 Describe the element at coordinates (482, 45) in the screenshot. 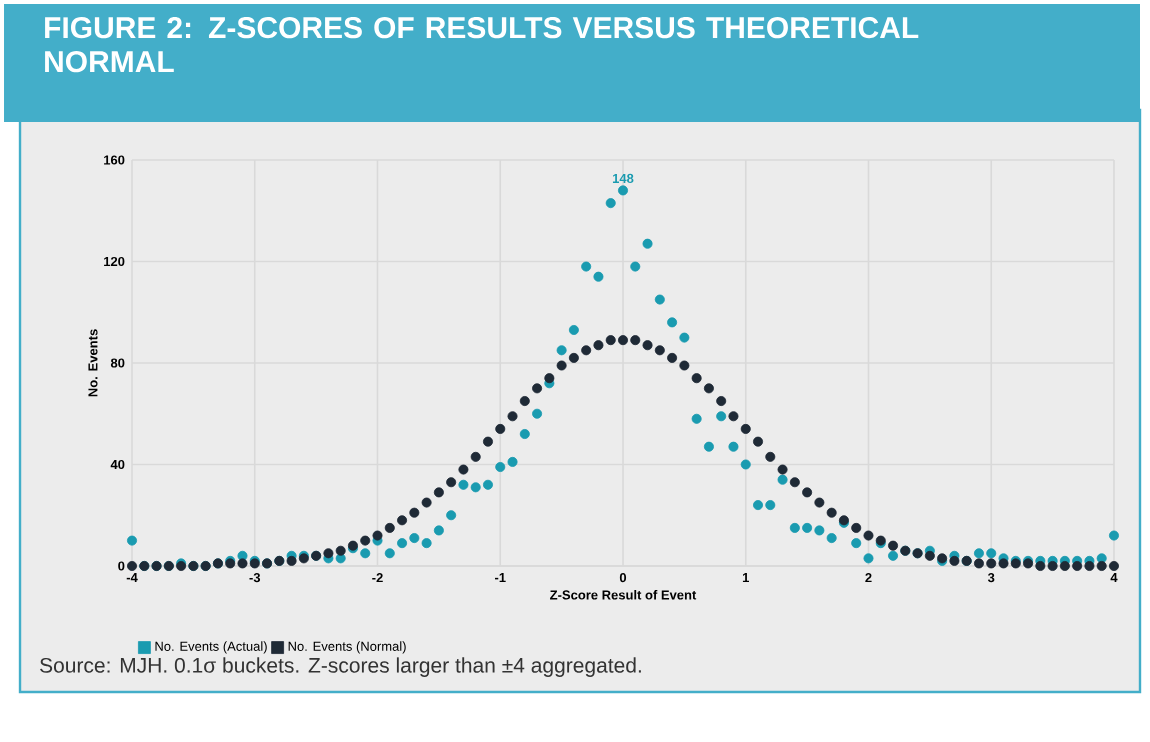

I see `chart-title: FIGURE 2: Z-SCORES OF RESULTS VERSUS THEORETICAL NORMAL` at that location.